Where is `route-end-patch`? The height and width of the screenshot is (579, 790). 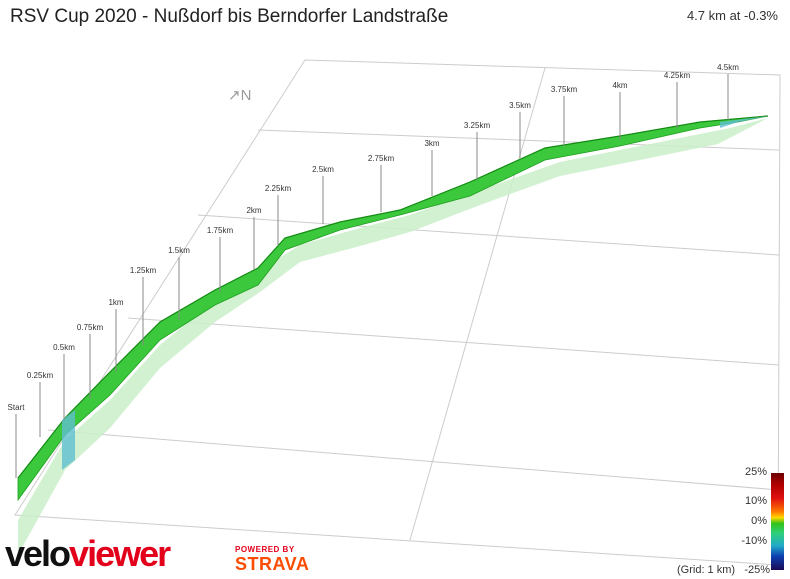
route-end-patch is located at coordinates (744, 122).